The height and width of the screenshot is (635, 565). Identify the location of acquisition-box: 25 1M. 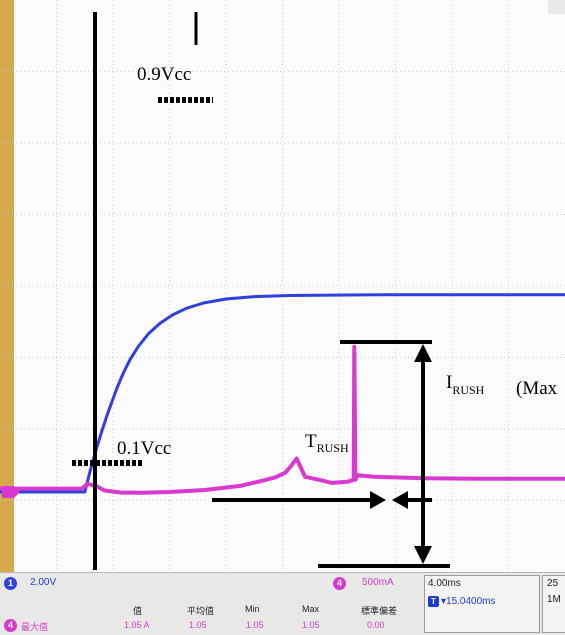
(553, 604).